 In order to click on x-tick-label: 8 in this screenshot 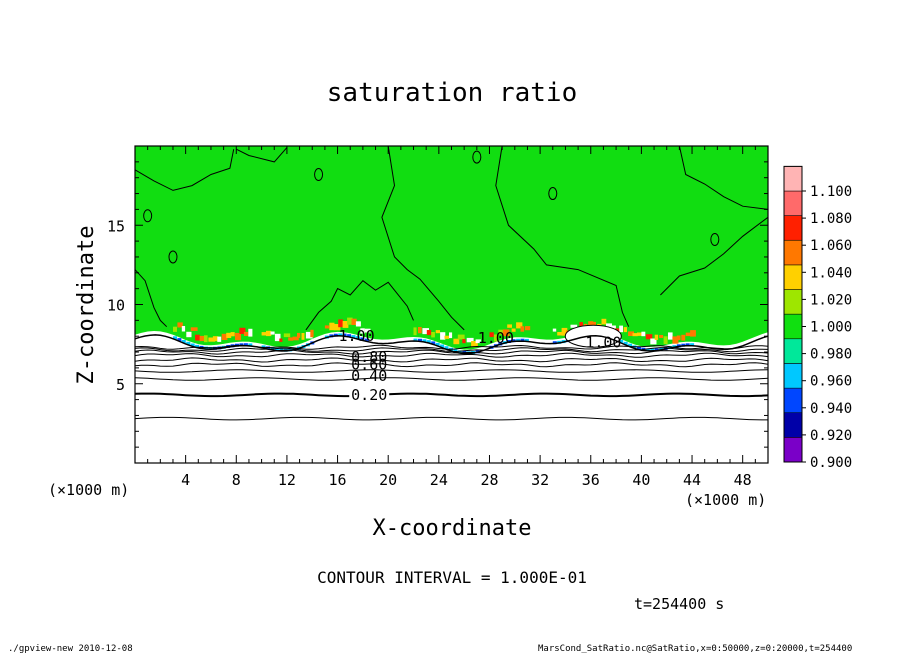, I will do `click(236, 480)`.